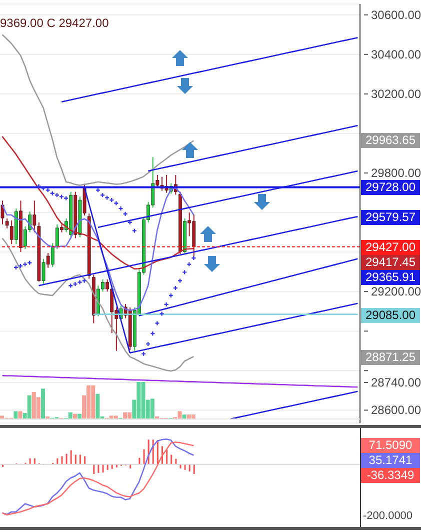 Image resolution: width=421 pixels, height=532 pixels. What do you see at coordinates (396, 15) in the screenshot?
I see `y-tick-label: 30600.00` at bounding box center [396, 15].